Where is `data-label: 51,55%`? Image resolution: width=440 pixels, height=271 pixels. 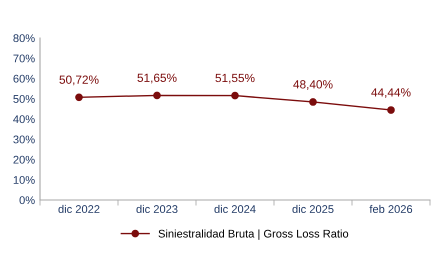
data-label: 51,55% is located at coordinates (235, 79).